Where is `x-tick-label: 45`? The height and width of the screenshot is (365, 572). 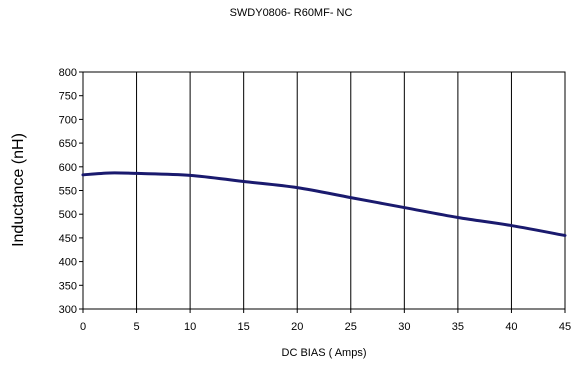 x-tick-label: 45 is located at coordinates (565, 327).